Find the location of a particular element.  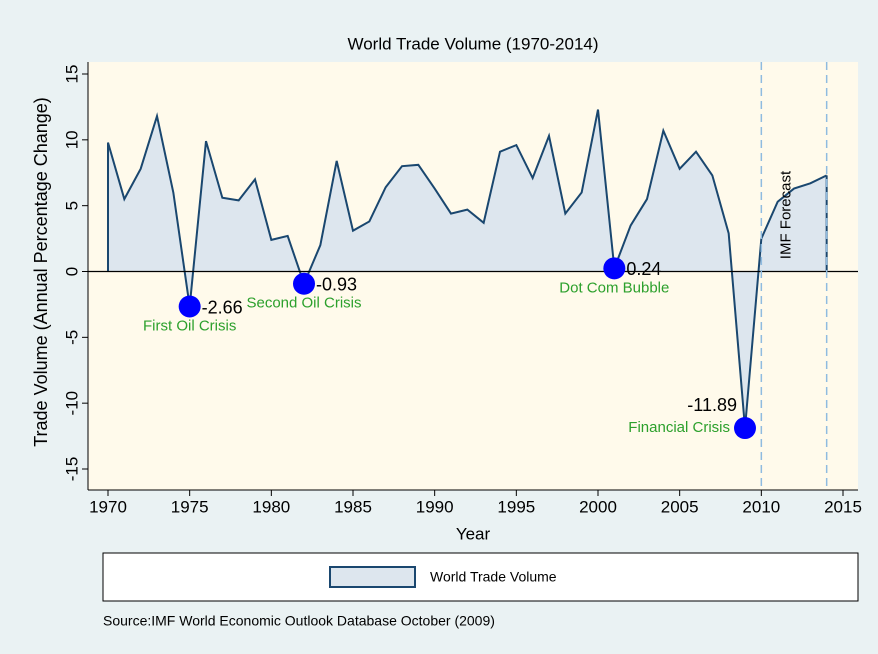

value-label: -11.89 is located at coordinates (712, 405).